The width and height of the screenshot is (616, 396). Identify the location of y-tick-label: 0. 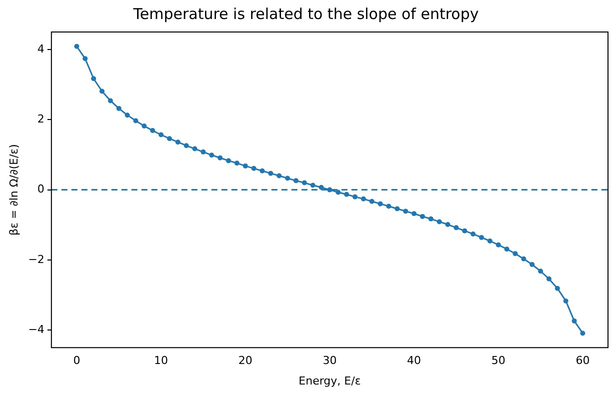
(40, 189).